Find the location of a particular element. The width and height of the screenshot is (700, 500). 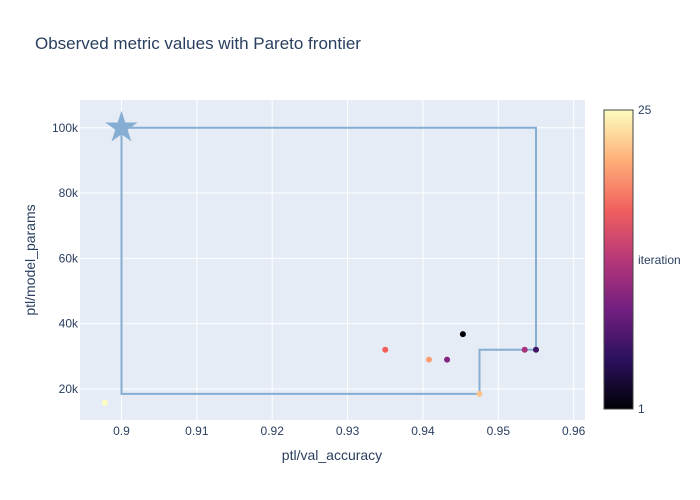

x-tick-label: 0.96 is located at coordinates (574, 431).